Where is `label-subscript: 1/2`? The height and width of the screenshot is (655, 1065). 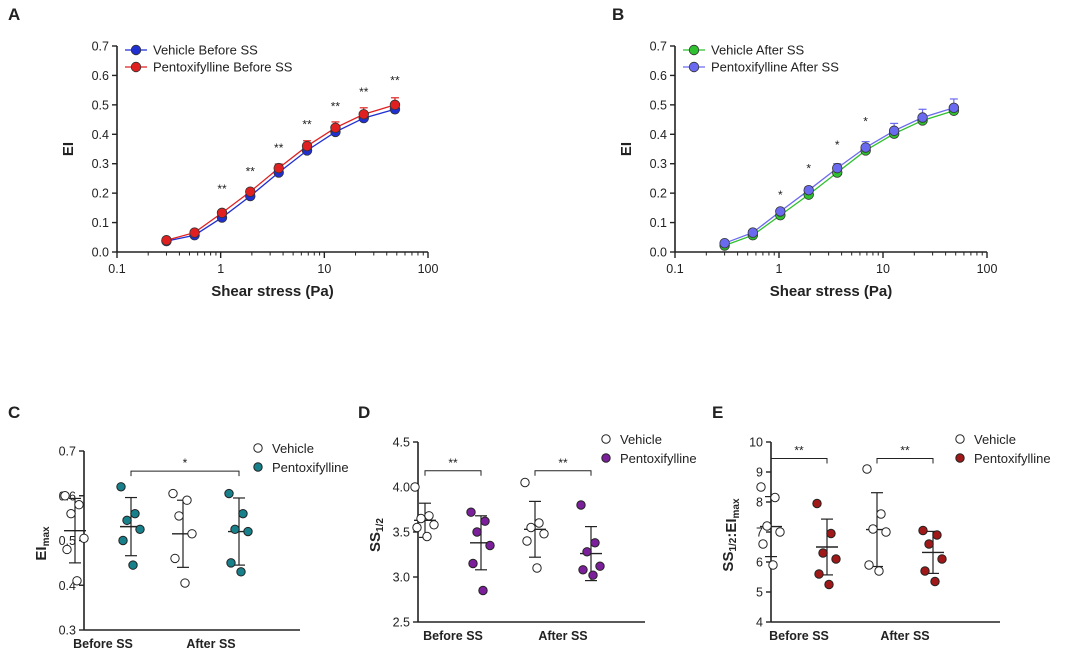 label-subscript: 1/2 is located at coordinates (380, 525).